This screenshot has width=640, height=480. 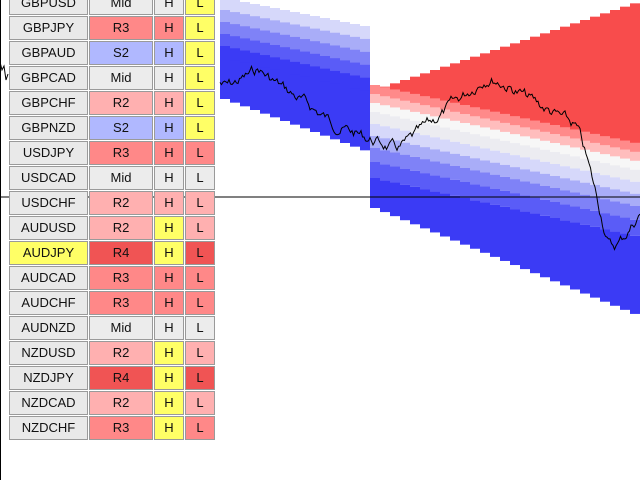 What do you see at coordinates (48, 253) in the screenshot?
I see `symbol-button: AUDJPY` at bounding box center [48, 253].